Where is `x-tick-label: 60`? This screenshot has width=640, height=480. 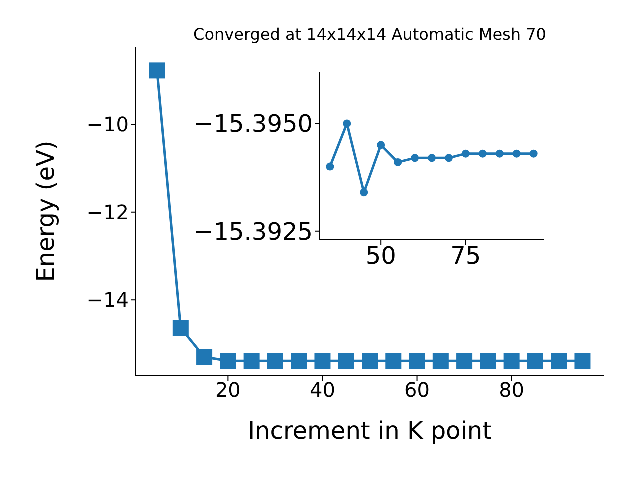 x-tick-label: 60 is located at coordinates (417, 390).